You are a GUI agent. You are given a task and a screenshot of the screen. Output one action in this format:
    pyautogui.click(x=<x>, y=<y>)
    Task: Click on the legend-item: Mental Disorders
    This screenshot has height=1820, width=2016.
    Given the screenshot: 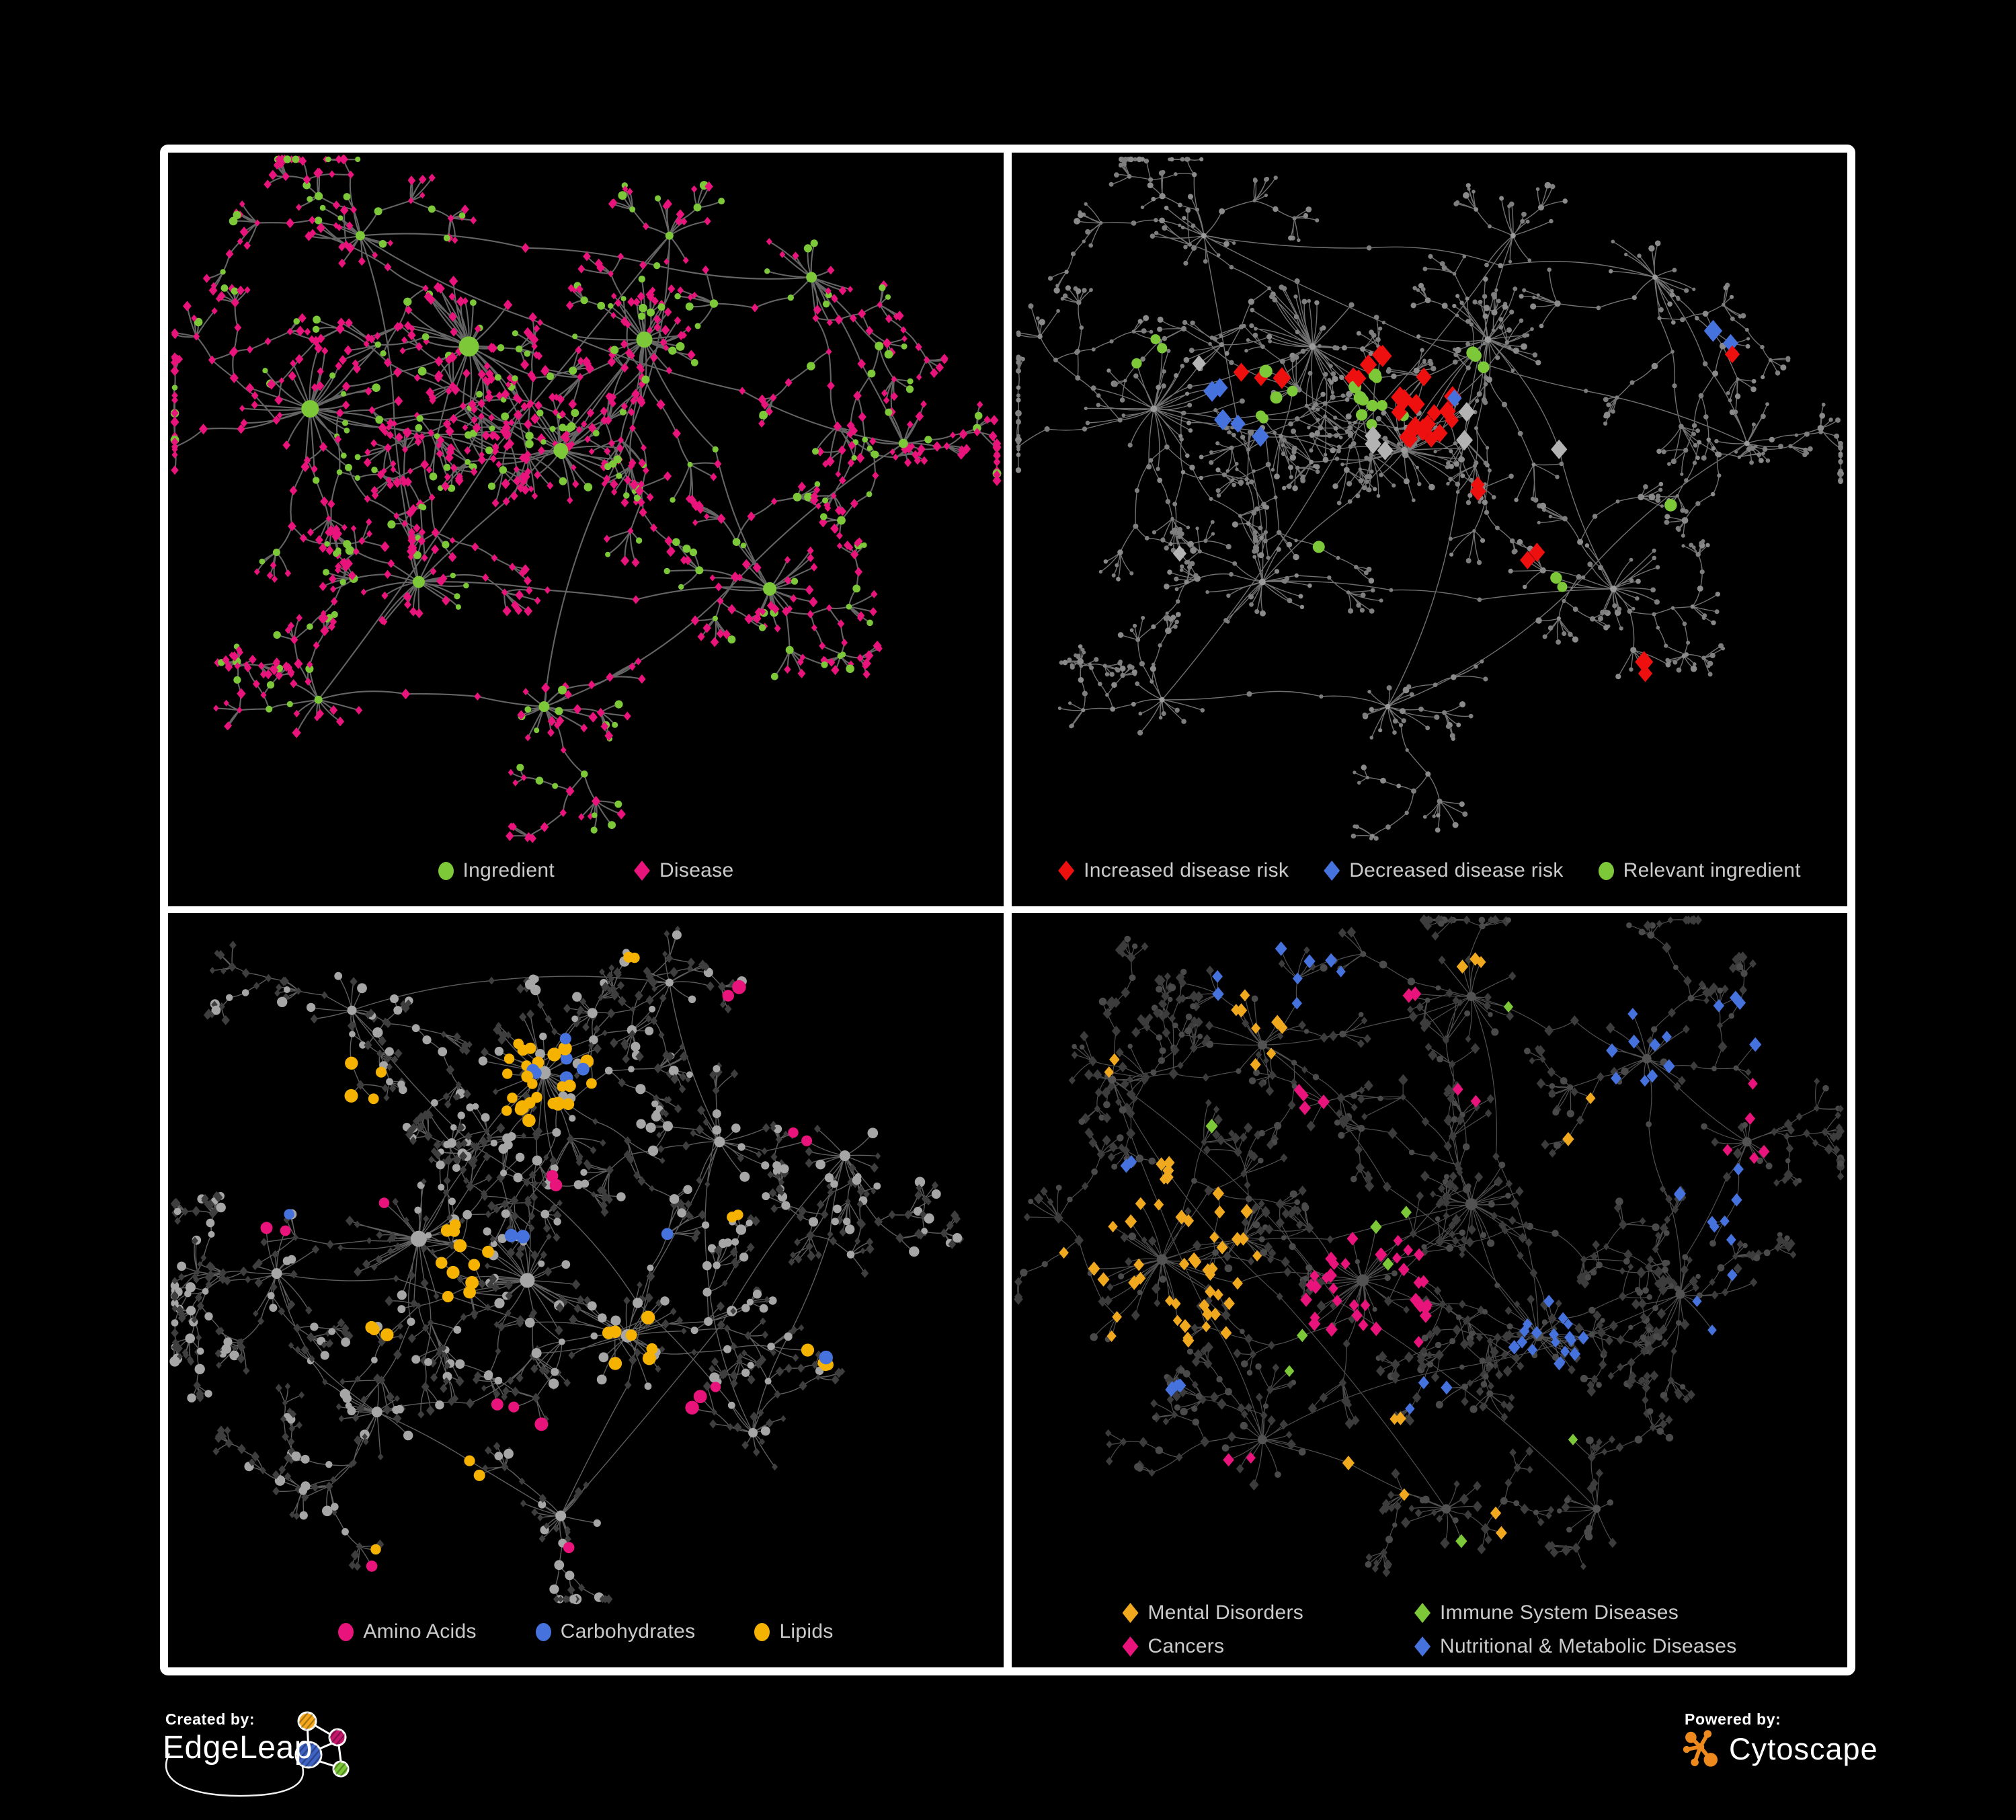 What is the action you would take?
    pyautogui.click(x=1213, y=1612)
    